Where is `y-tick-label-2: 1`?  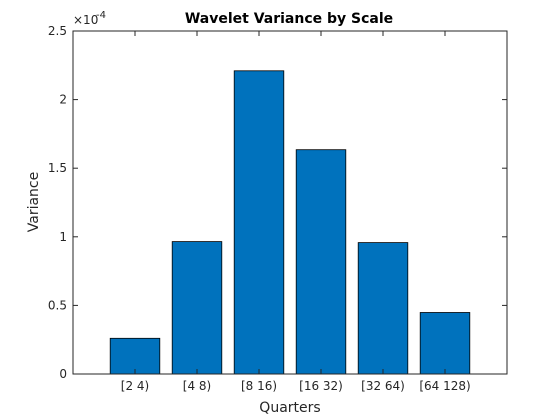
y-tick-label-2: 1 is located at coordinates (63, 237).